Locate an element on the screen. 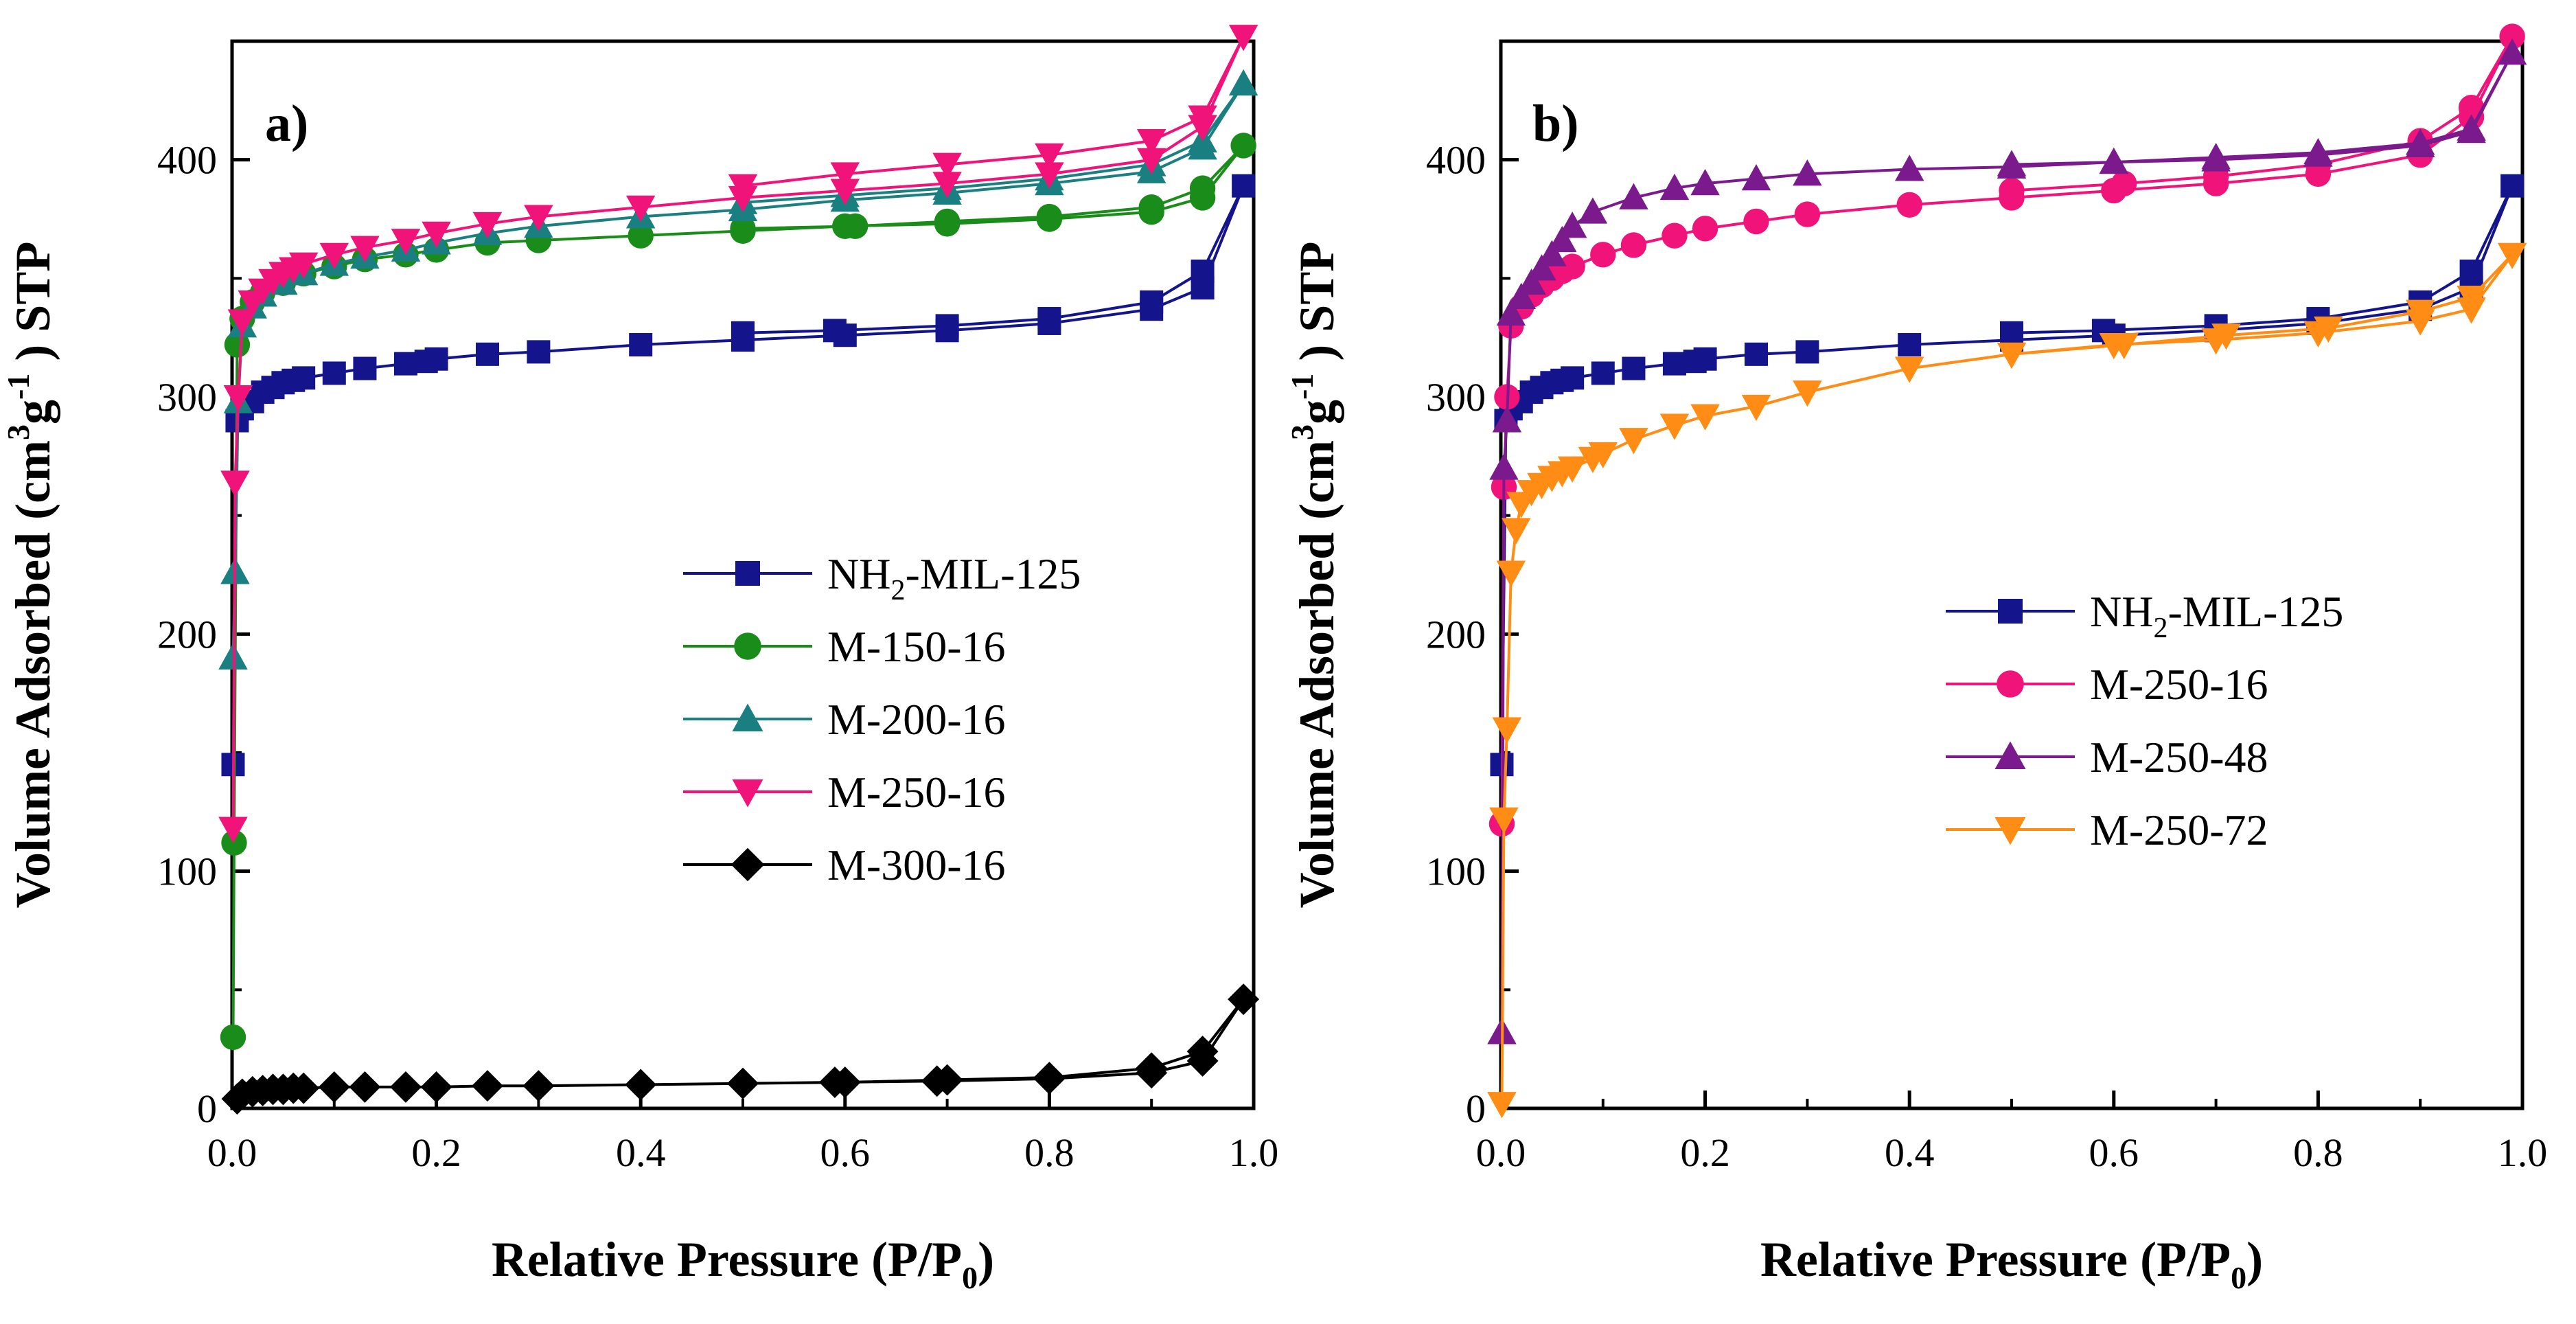  legend-label: M-250-72 is located at coordinates (2179, 830).